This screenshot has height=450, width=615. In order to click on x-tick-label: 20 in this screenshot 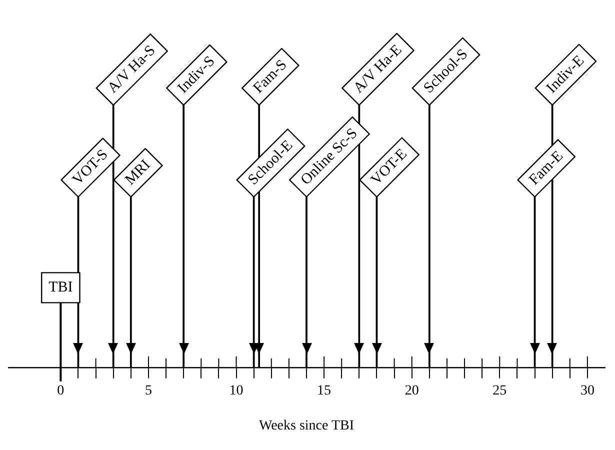, I will do `click(411, 390)`.